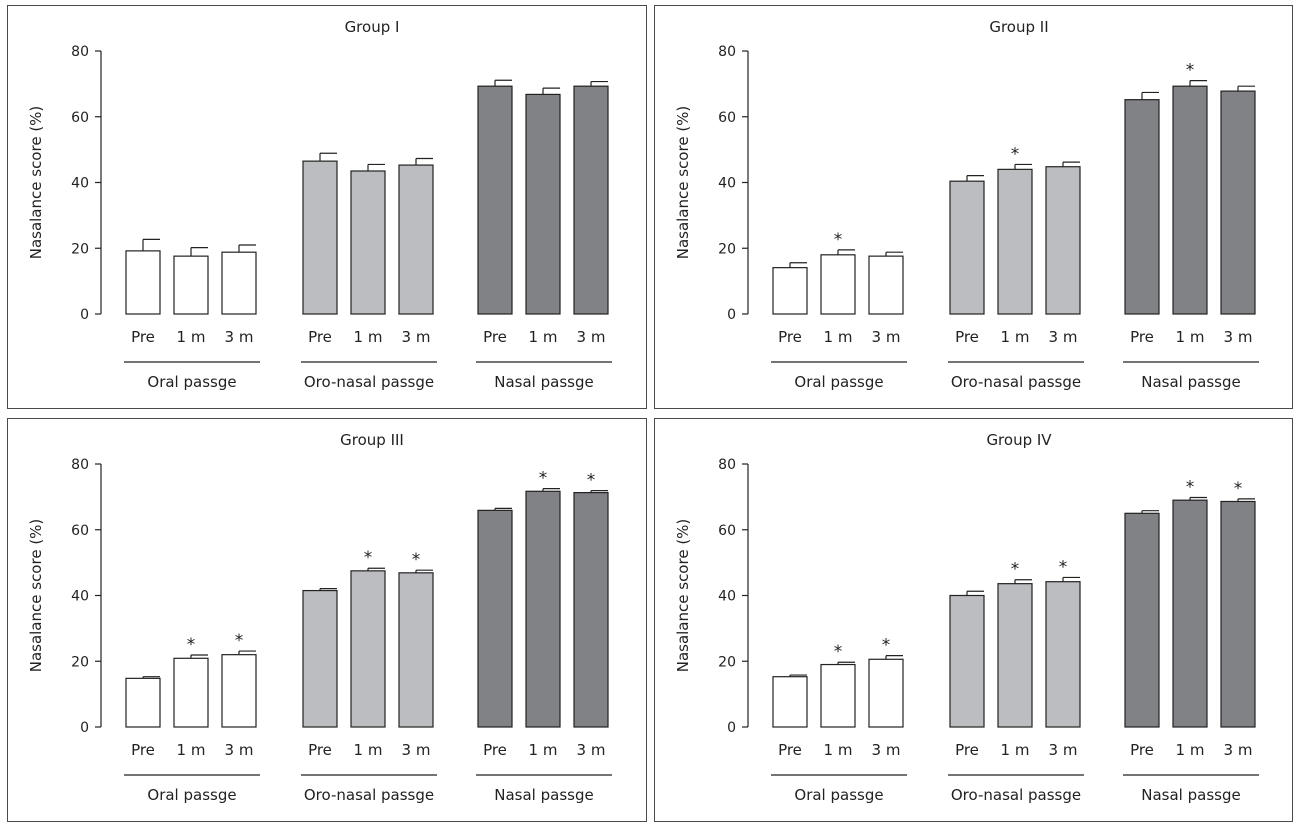  Describe the element at coordinates (1019, 440) in the screenshot. I see `chart-title: Group IV` at that location.